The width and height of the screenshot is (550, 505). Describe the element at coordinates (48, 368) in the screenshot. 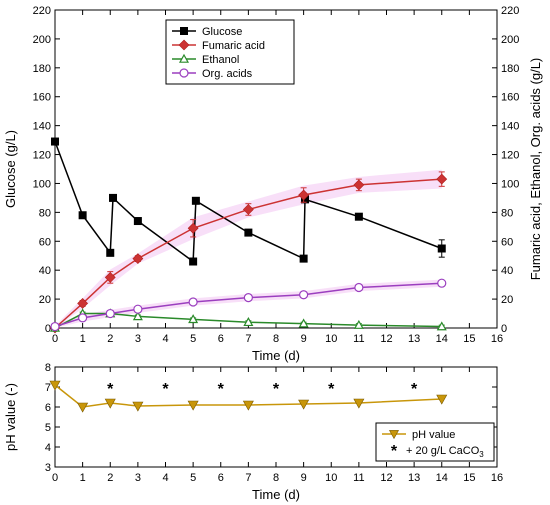

I see `bottom-left-y-tick-label: 8` at that location.